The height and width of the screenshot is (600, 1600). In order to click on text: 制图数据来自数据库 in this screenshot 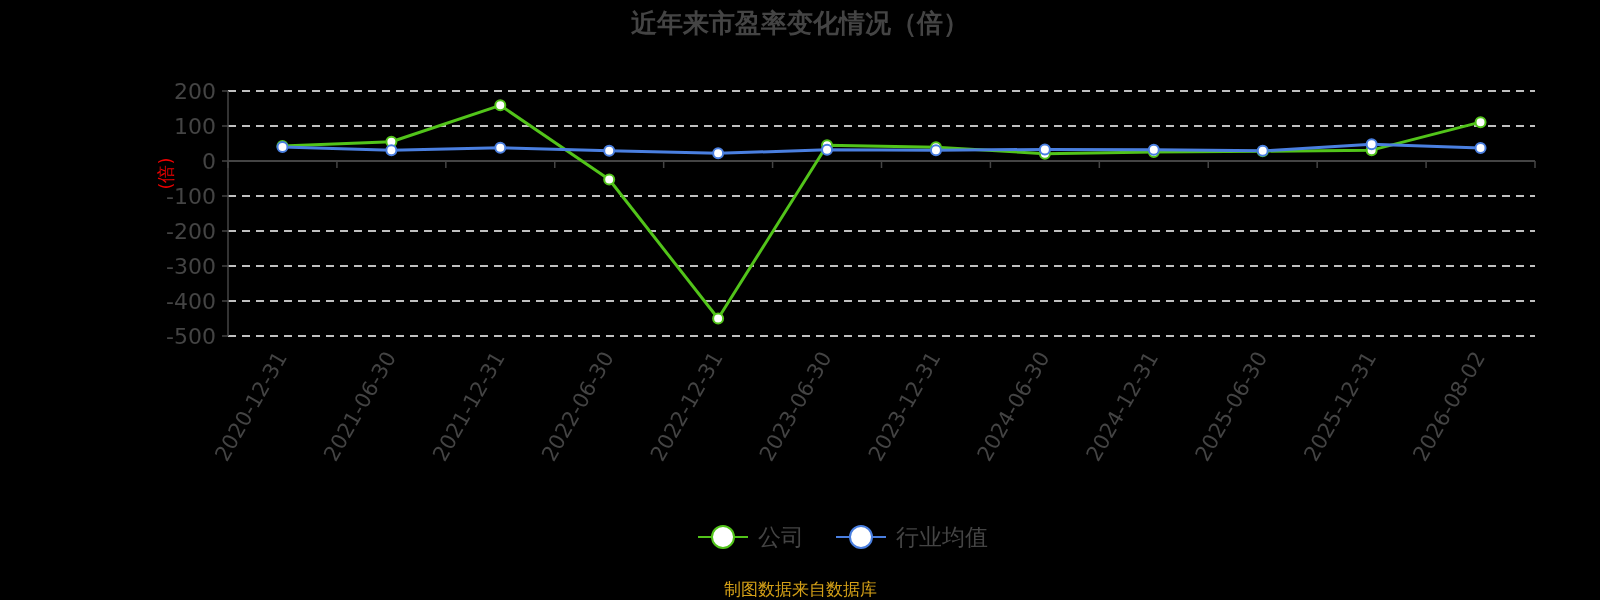, I will do `click(800, 589)`.